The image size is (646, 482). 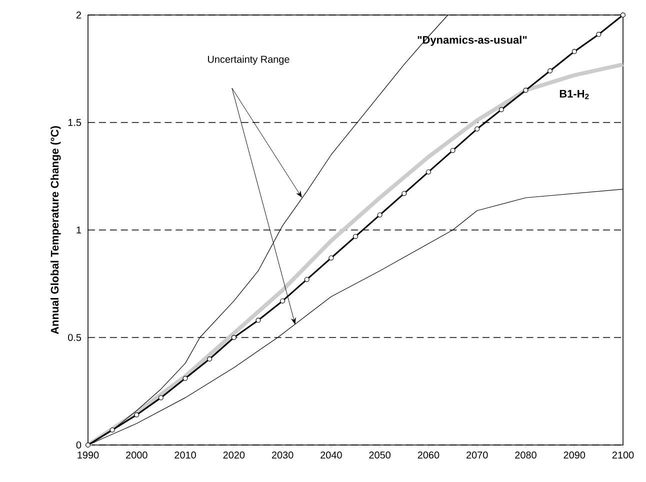 What do you see at coordinates (234, 455) in the screenshot?
I see `x-tick-label: 2020` at bounding box center [234, 455].